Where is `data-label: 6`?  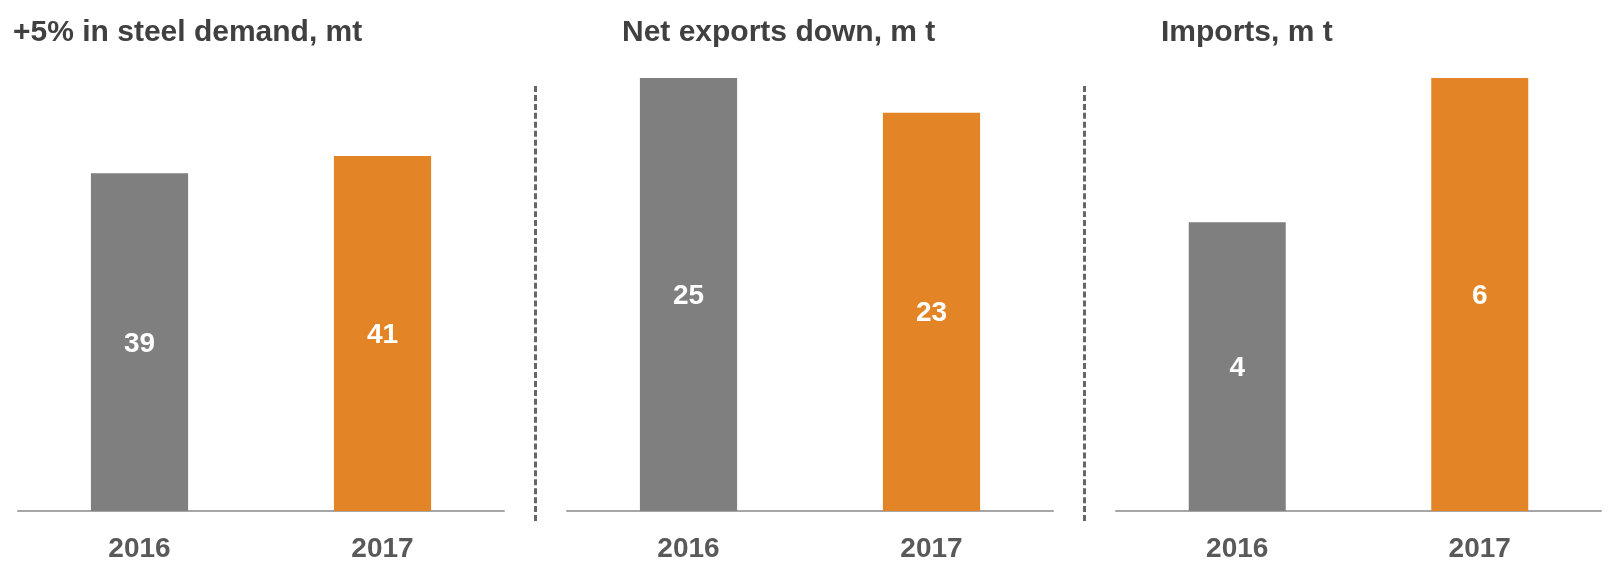
data-label: 6 is located at coordinates (1479, 294).